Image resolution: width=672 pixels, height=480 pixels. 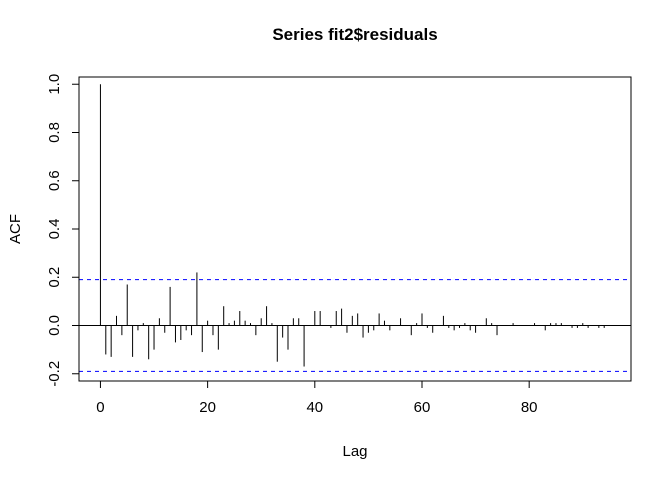 What do you see at coordinates (317, 398) in the screenshot?
I see `x-axis: 0 20 40 60 80` at bounding box center [317, 398].